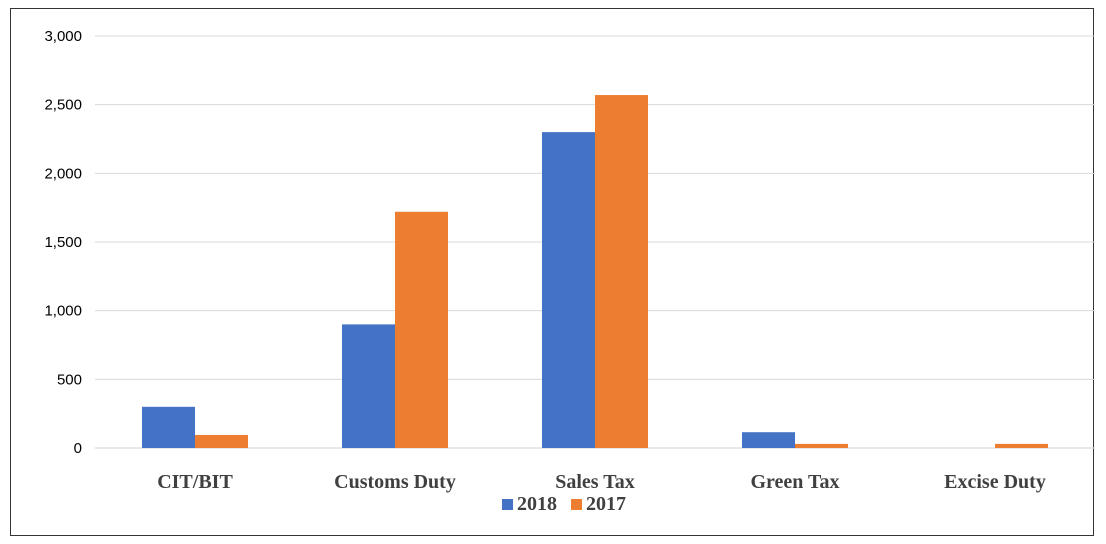 Image resolution: width=1106 pixels, height=544 pixels. What do you see at coordinates (621, 271) in the screenshot?
I see `bar-2017-sales-tax` at bounding box center [621, 271].